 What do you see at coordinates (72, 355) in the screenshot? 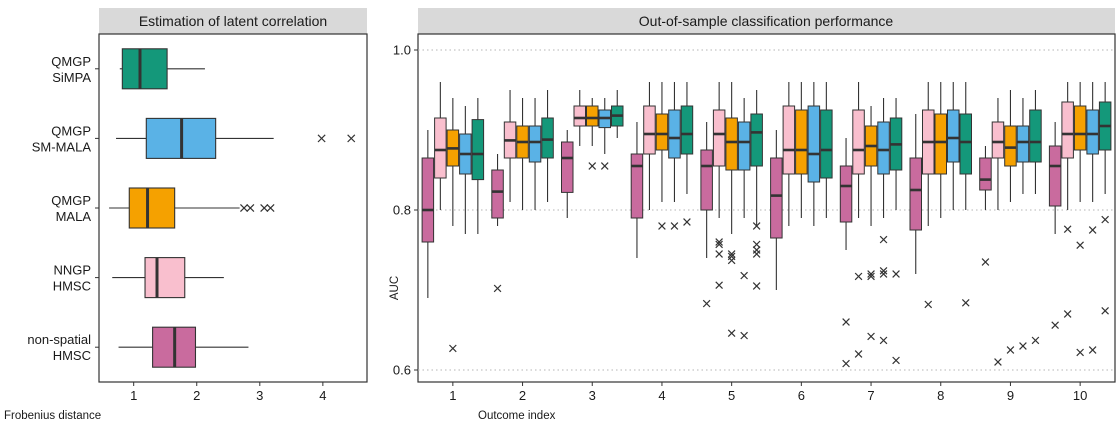
I see `y-tick-label-line: HMSC` at bounding box center [72, 355].